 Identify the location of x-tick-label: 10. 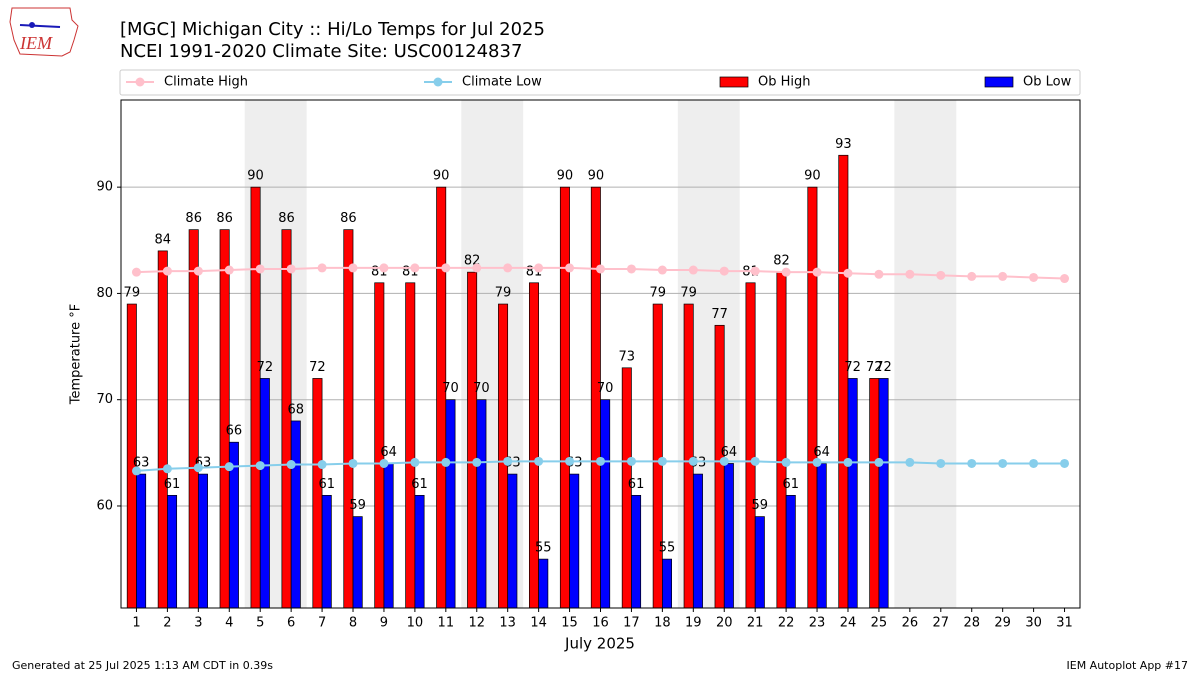
(415, 623).